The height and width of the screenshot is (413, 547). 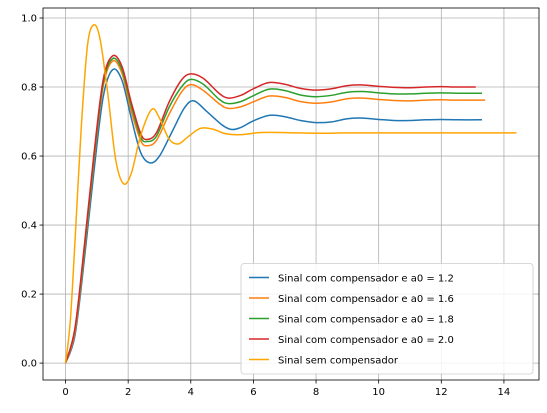 I want to click on x-tick-label: 10, so click(x=378, y=392).